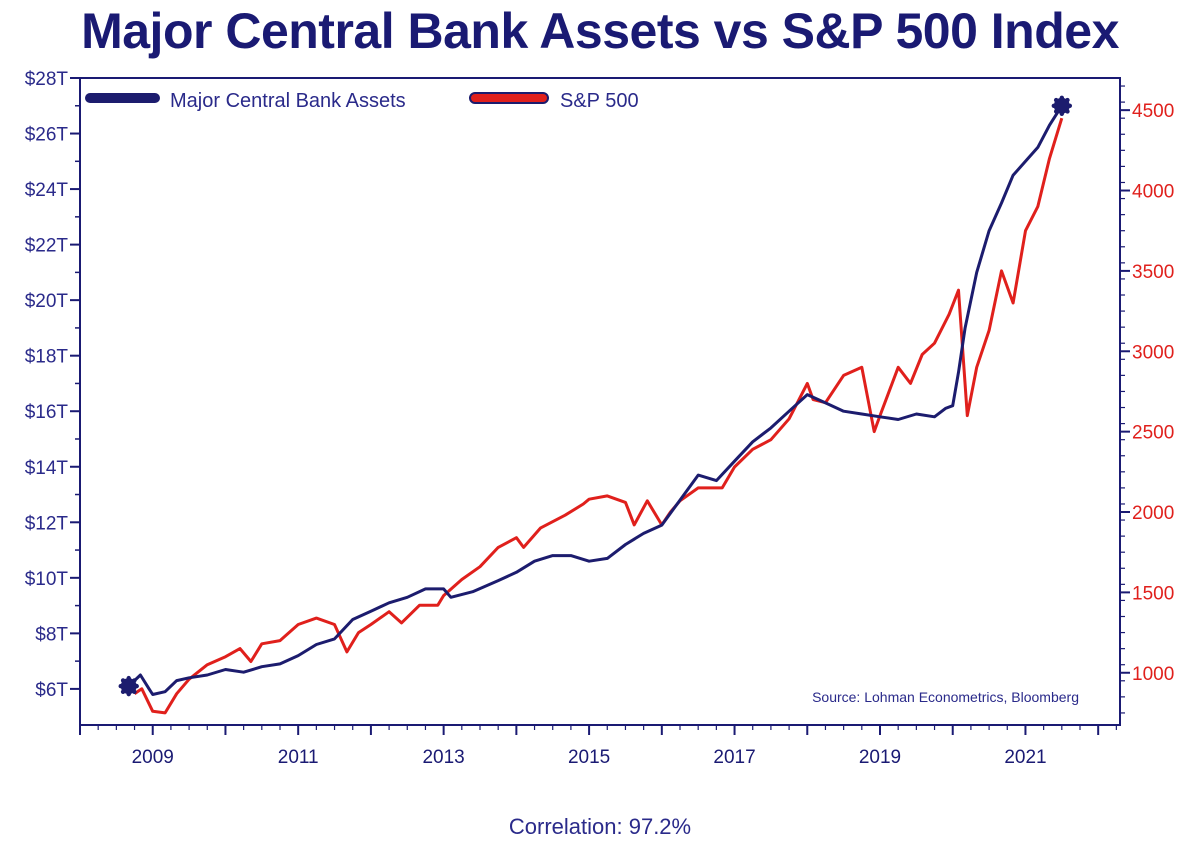  Describe the element at coordinates (51, 634) in the screenshot. I see `y-left-tick-label: $8T` at that location.